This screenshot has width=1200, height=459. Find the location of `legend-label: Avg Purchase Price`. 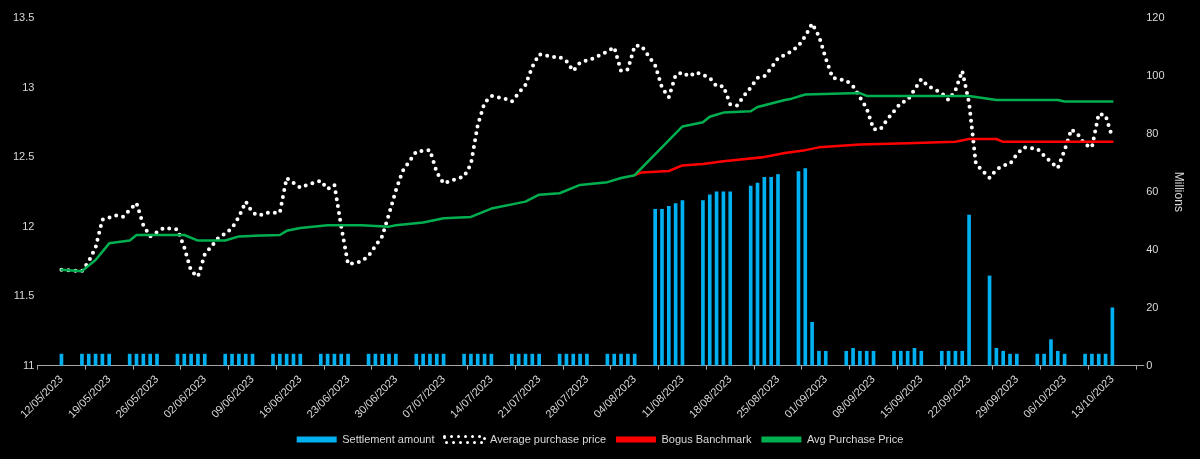

legend-label: Avg Purchase Price is located at coordinates (855, 438).